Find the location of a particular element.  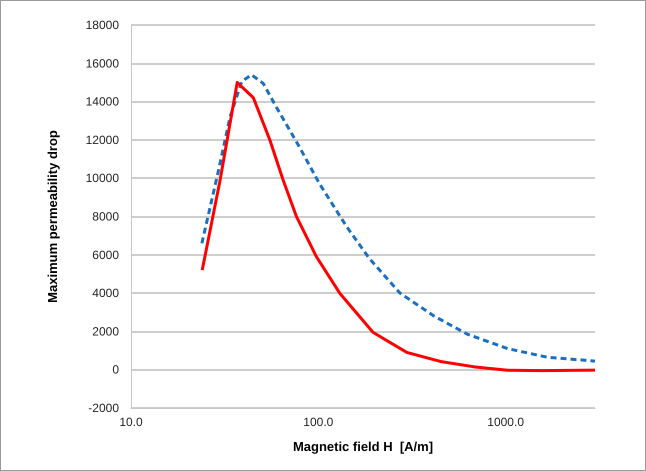

x-tick-label: 1000.0 is located at coordinates (505, 422).